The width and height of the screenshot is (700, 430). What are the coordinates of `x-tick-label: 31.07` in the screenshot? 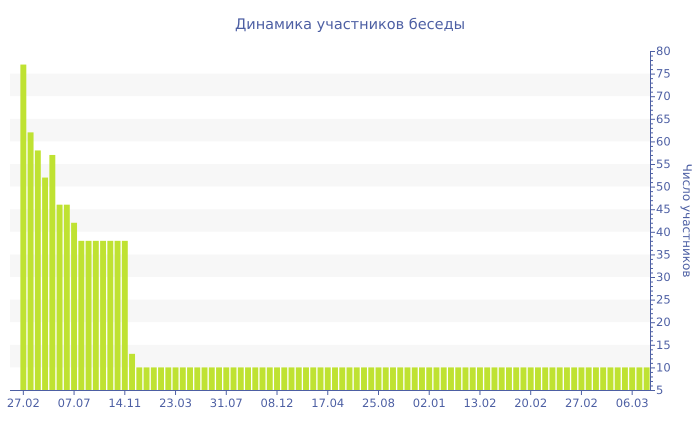 It's located at (226, 403).